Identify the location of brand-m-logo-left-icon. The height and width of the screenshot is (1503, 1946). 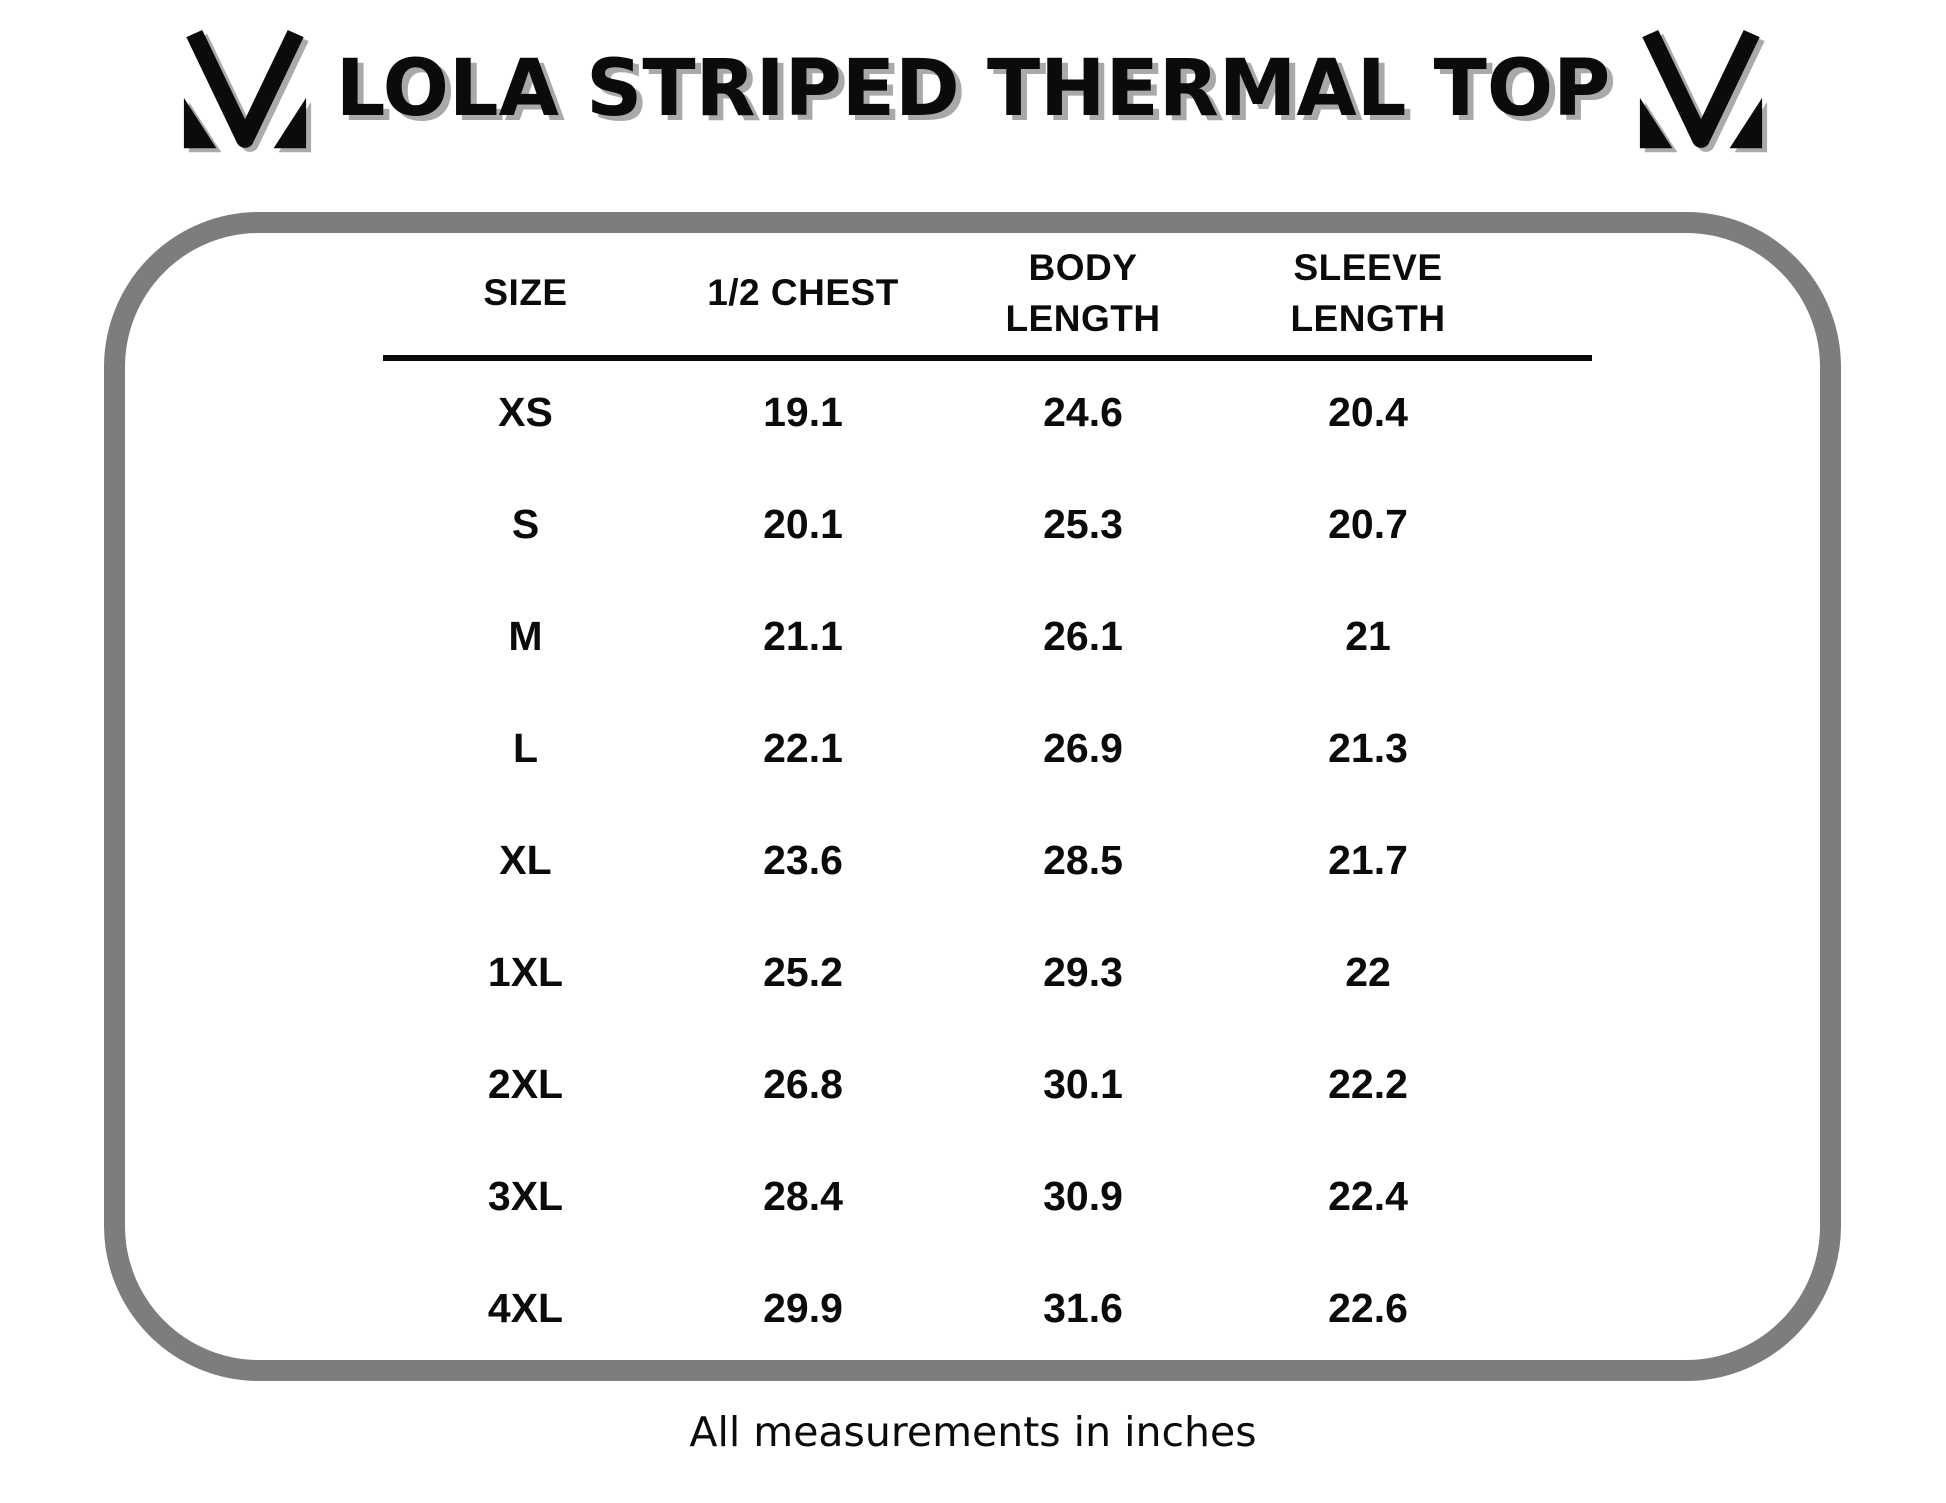
(244, 89).